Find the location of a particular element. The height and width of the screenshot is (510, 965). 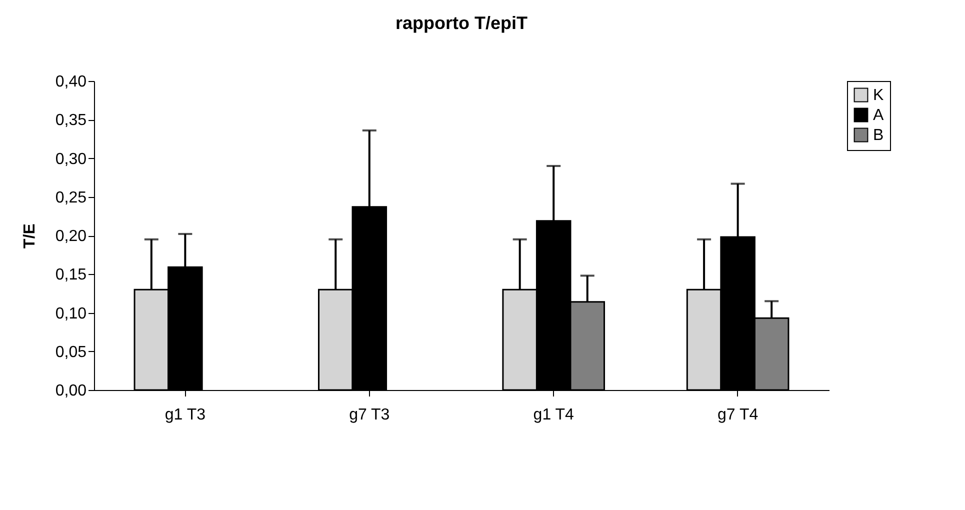

x-tick-label: g1 T3 is located at coordinates (185, 415).